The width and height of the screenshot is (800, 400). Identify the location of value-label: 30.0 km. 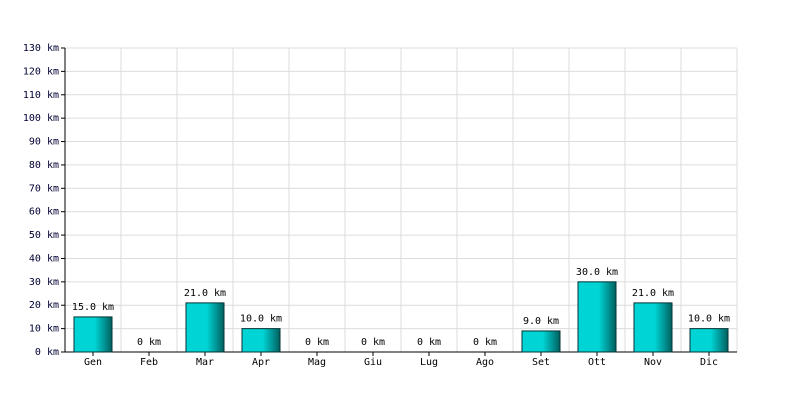
(597, 272).